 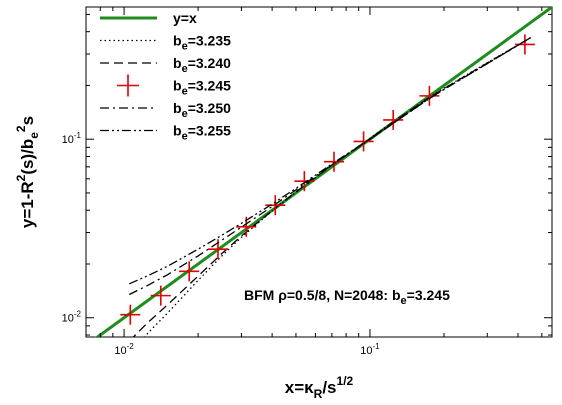 I want to click on y-tick-label-exp: -2, so click(x=78, y=314).